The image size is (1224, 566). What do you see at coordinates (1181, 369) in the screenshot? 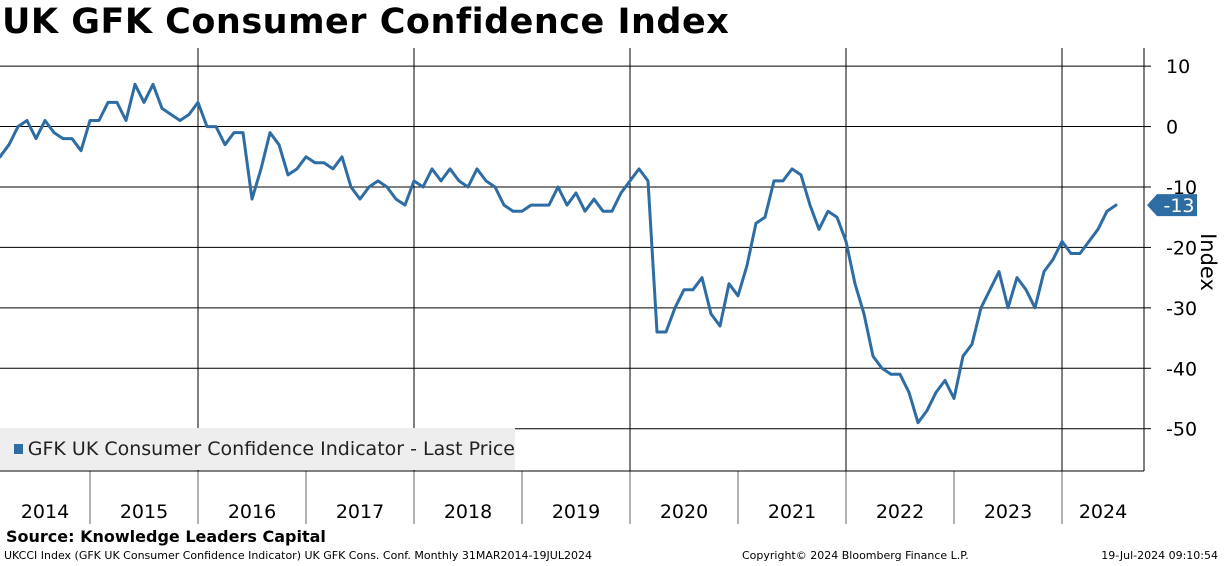
I see `y-tick-label: -40` at bounding box center [1181, 369].